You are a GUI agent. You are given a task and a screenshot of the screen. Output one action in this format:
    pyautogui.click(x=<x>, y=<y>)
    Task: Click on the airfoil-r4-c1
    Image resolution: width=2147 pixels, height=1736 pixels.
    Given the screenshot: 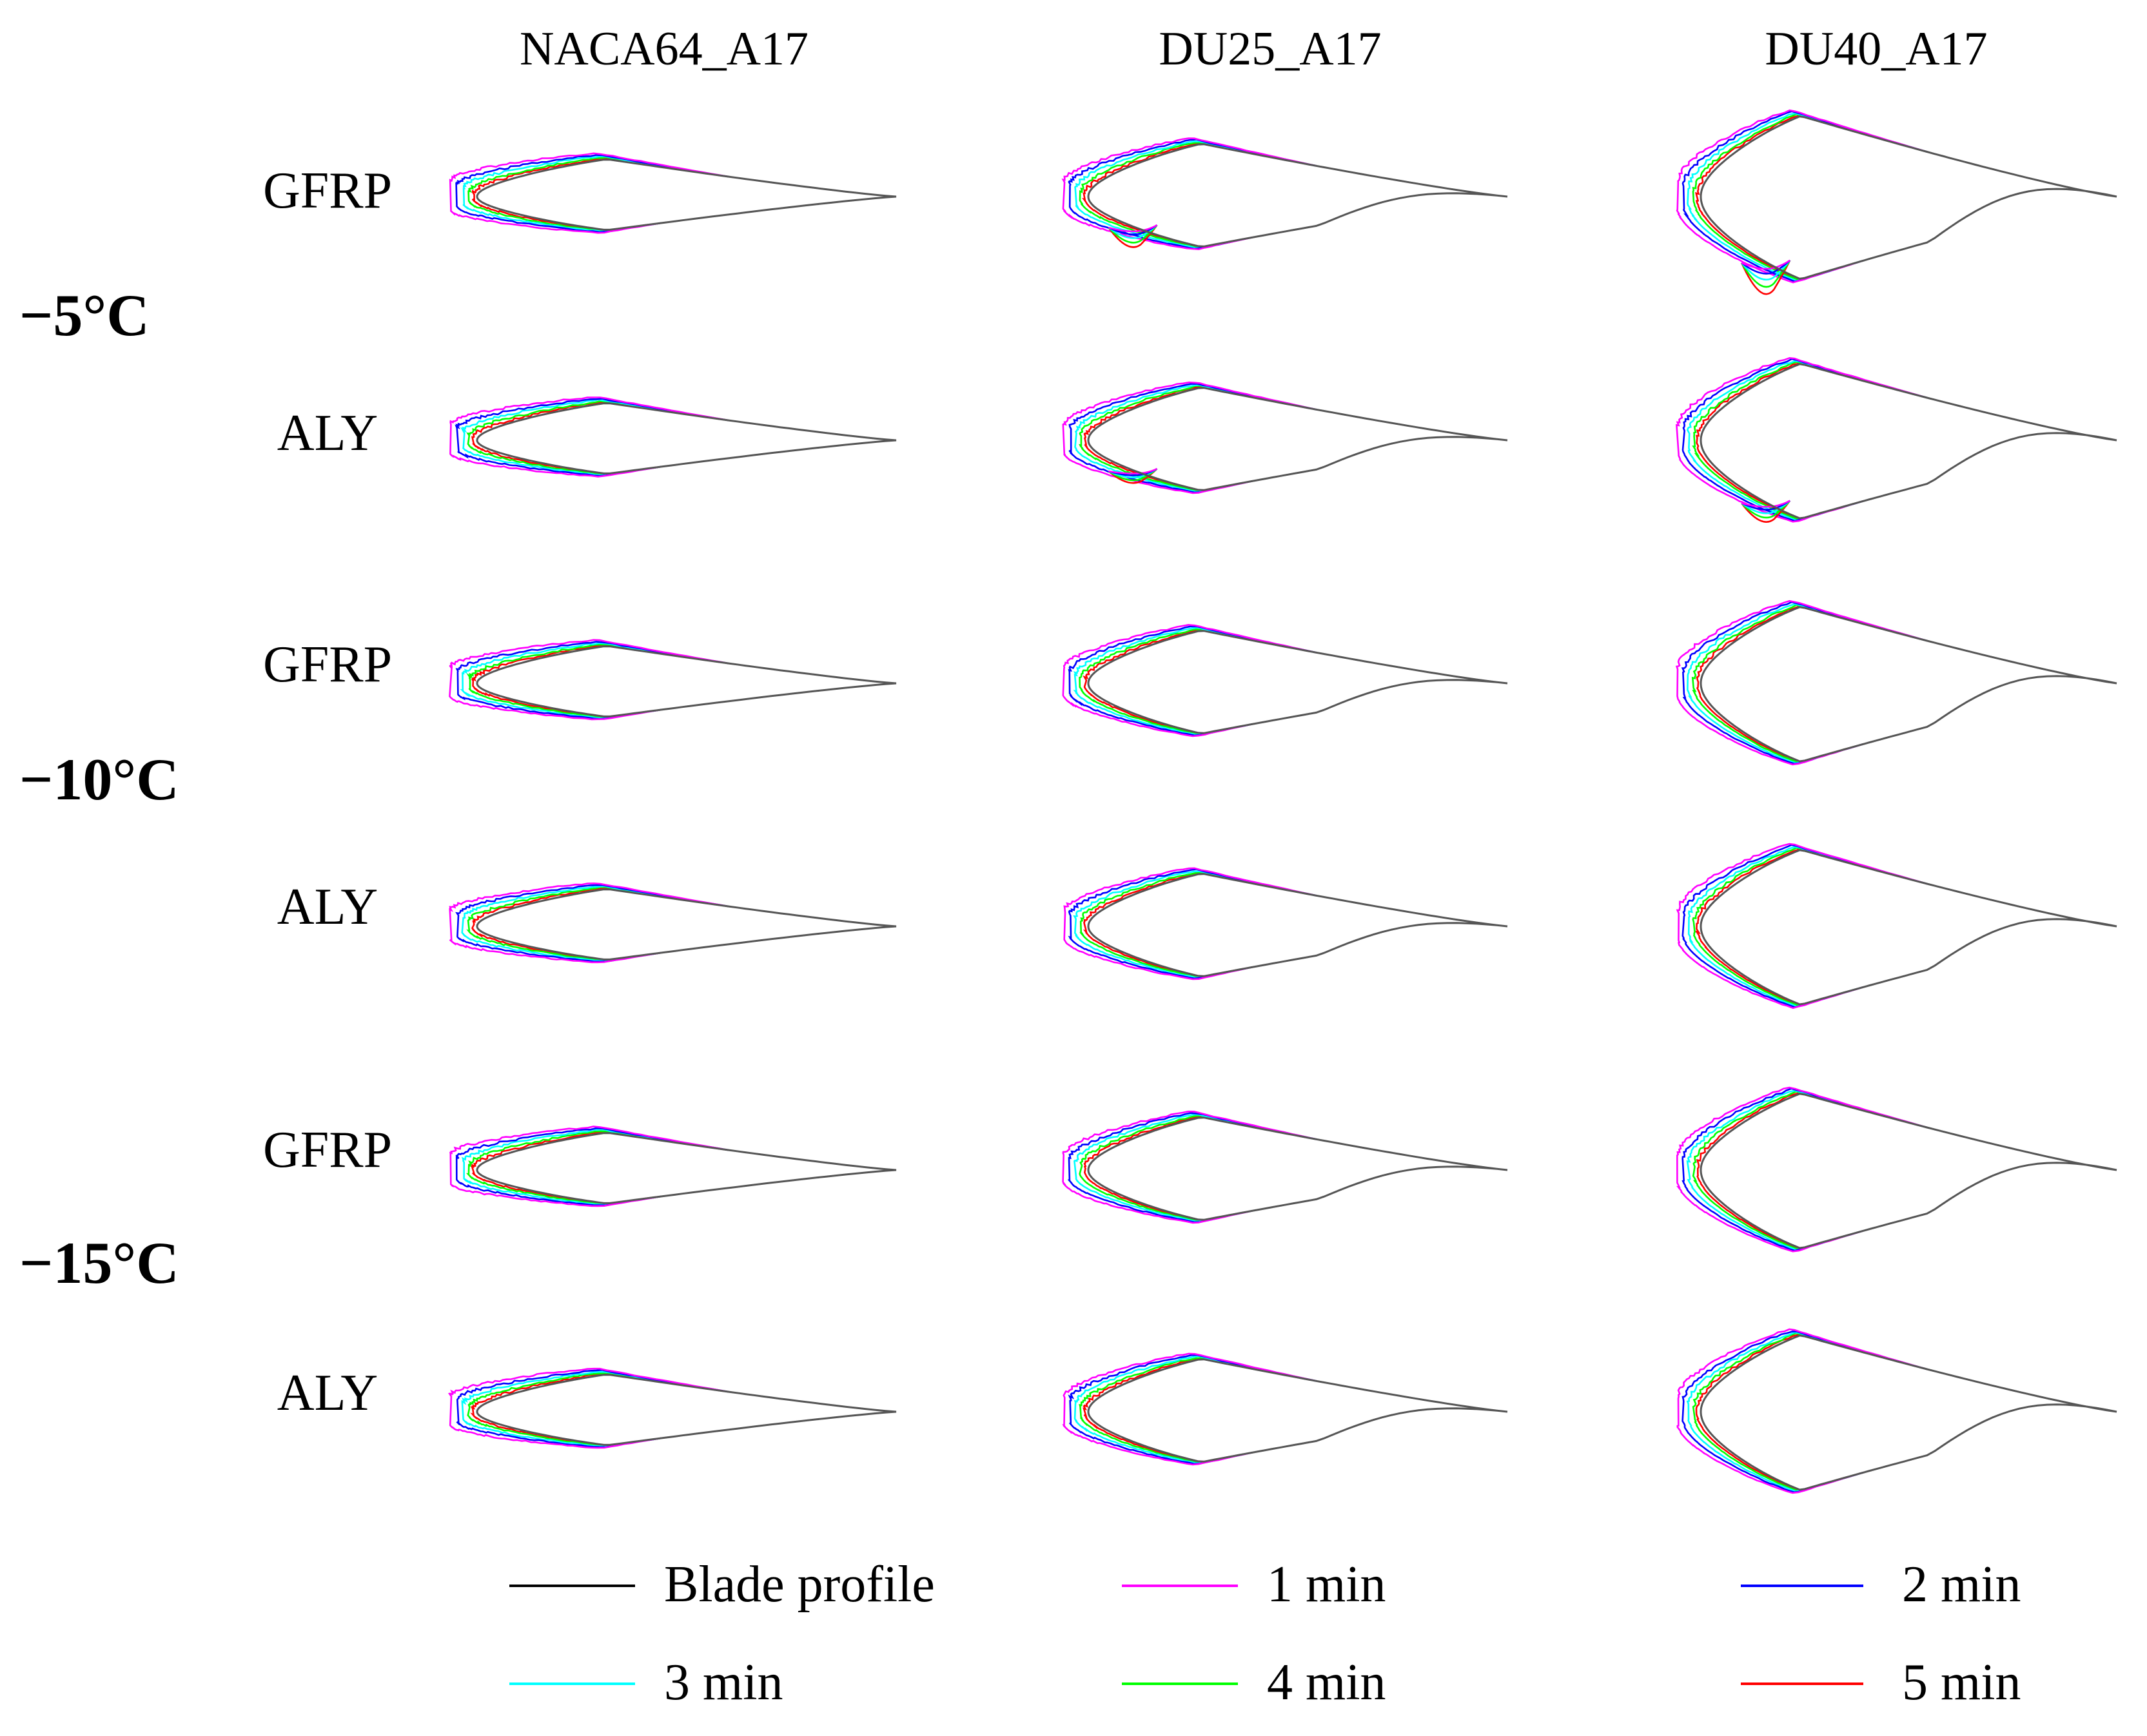 What is the action you would take?
    pyautogui.click(x=673, y=923)
    